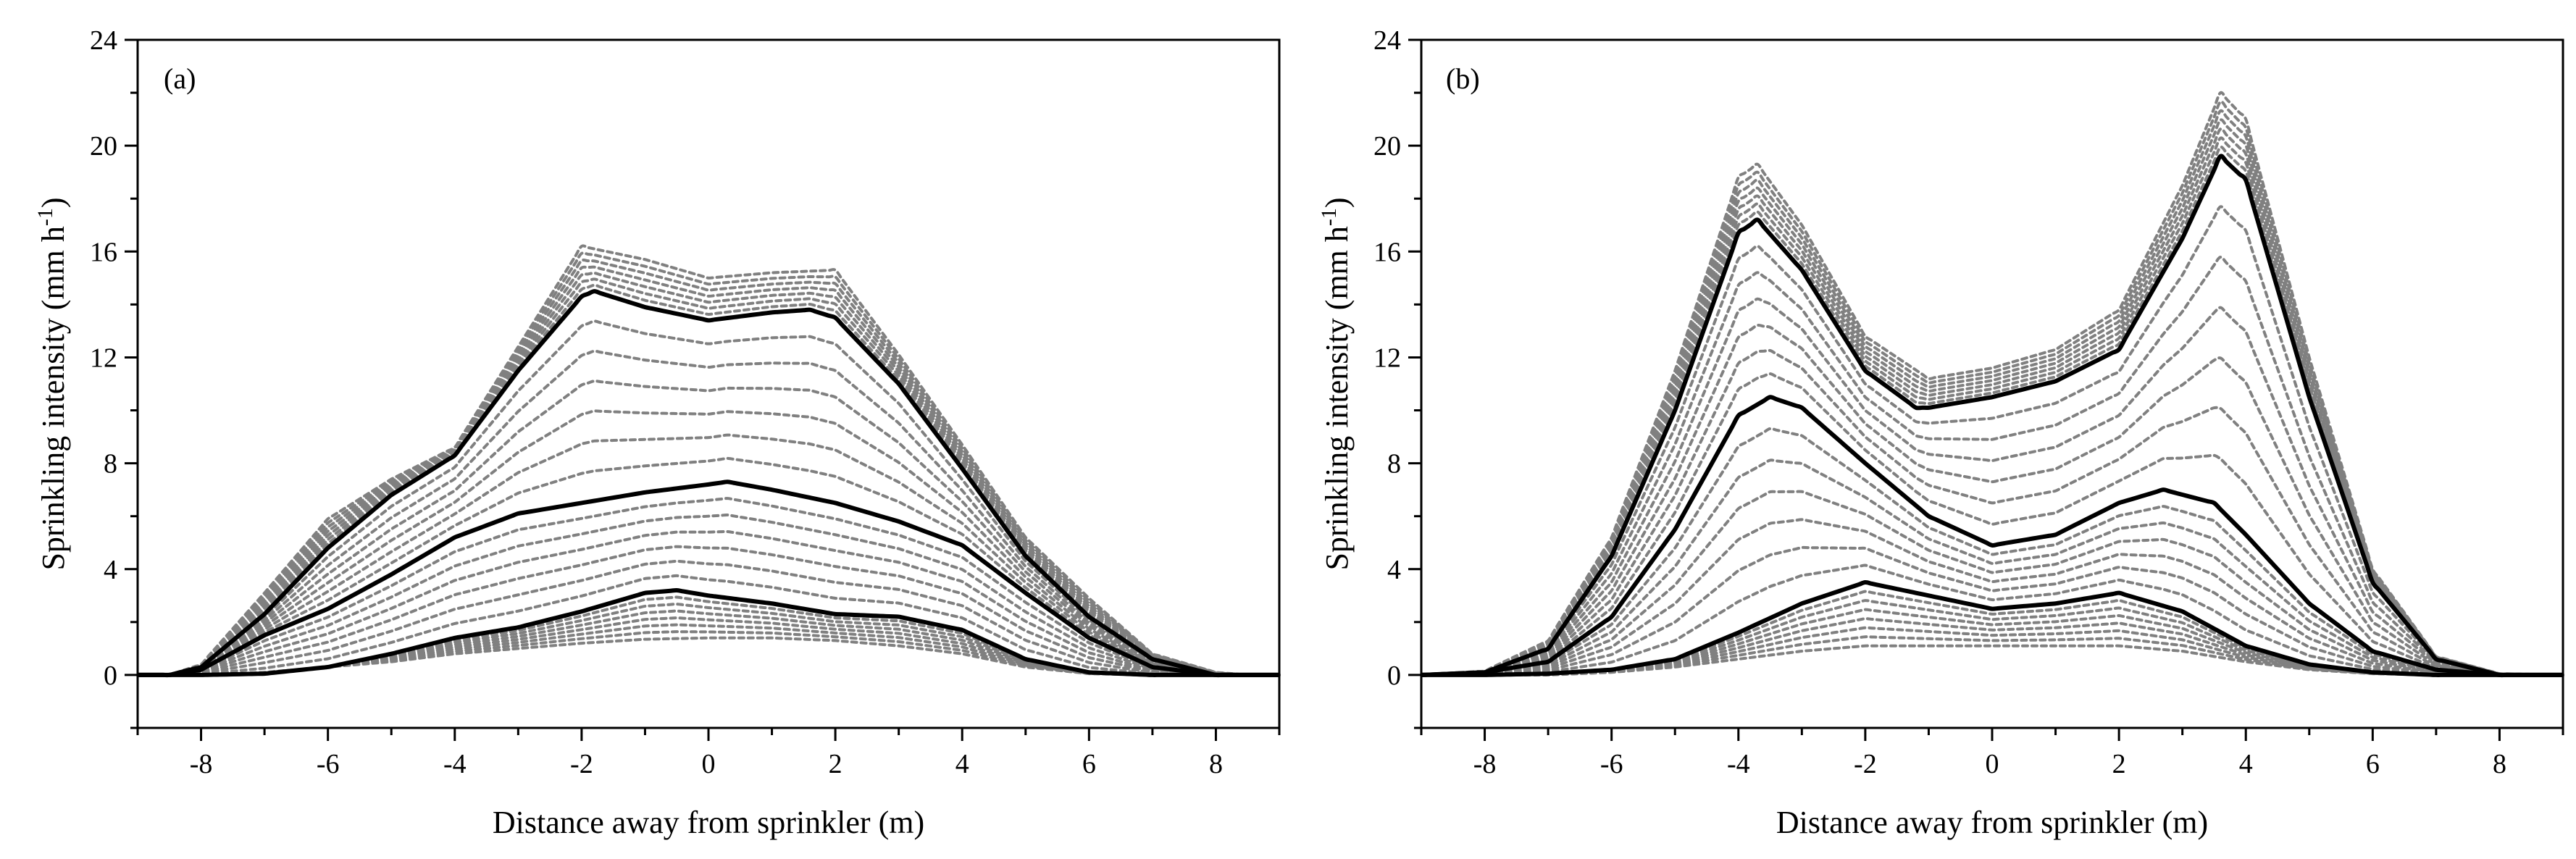 The width and height of the screenshot is (2576, 859). I want to click on panel-a-y-tick-label-24: 24, so click(103, 40).